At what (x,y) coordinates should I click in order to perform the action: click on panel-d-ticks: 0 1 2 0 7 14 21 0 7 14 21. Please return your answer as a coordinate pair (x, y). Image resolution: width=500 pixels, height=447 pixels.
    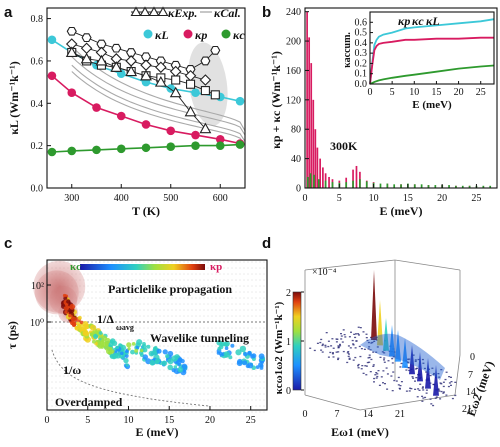
    Looking at the image, I should click on (381, 354).